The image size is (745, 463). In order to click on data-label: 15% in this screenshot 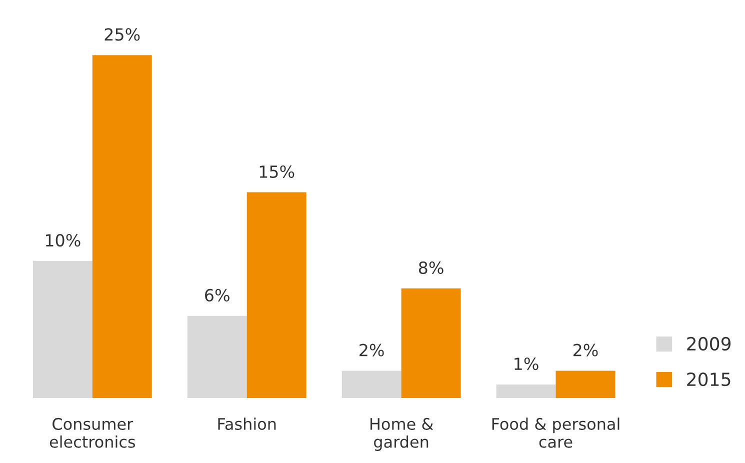, I will do `click(277, 171)`.